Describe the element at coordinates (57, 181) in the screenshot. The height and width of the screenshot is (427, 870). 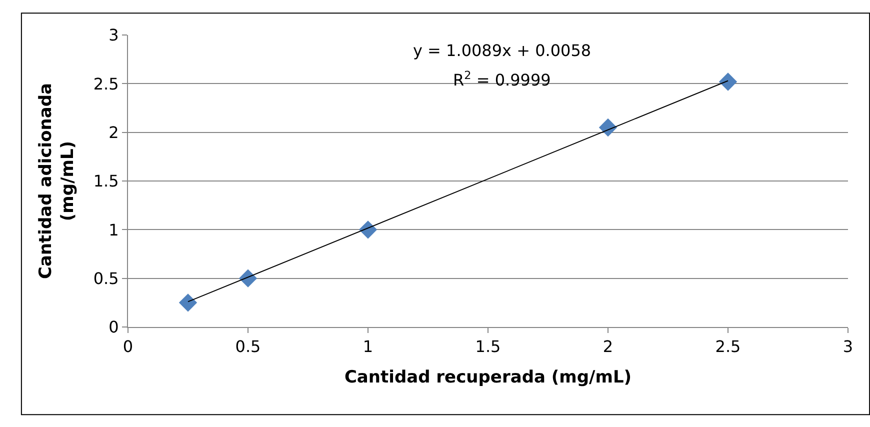
I see `y-axis-title: Cantidad adicionada (mg/mL)` at that location.